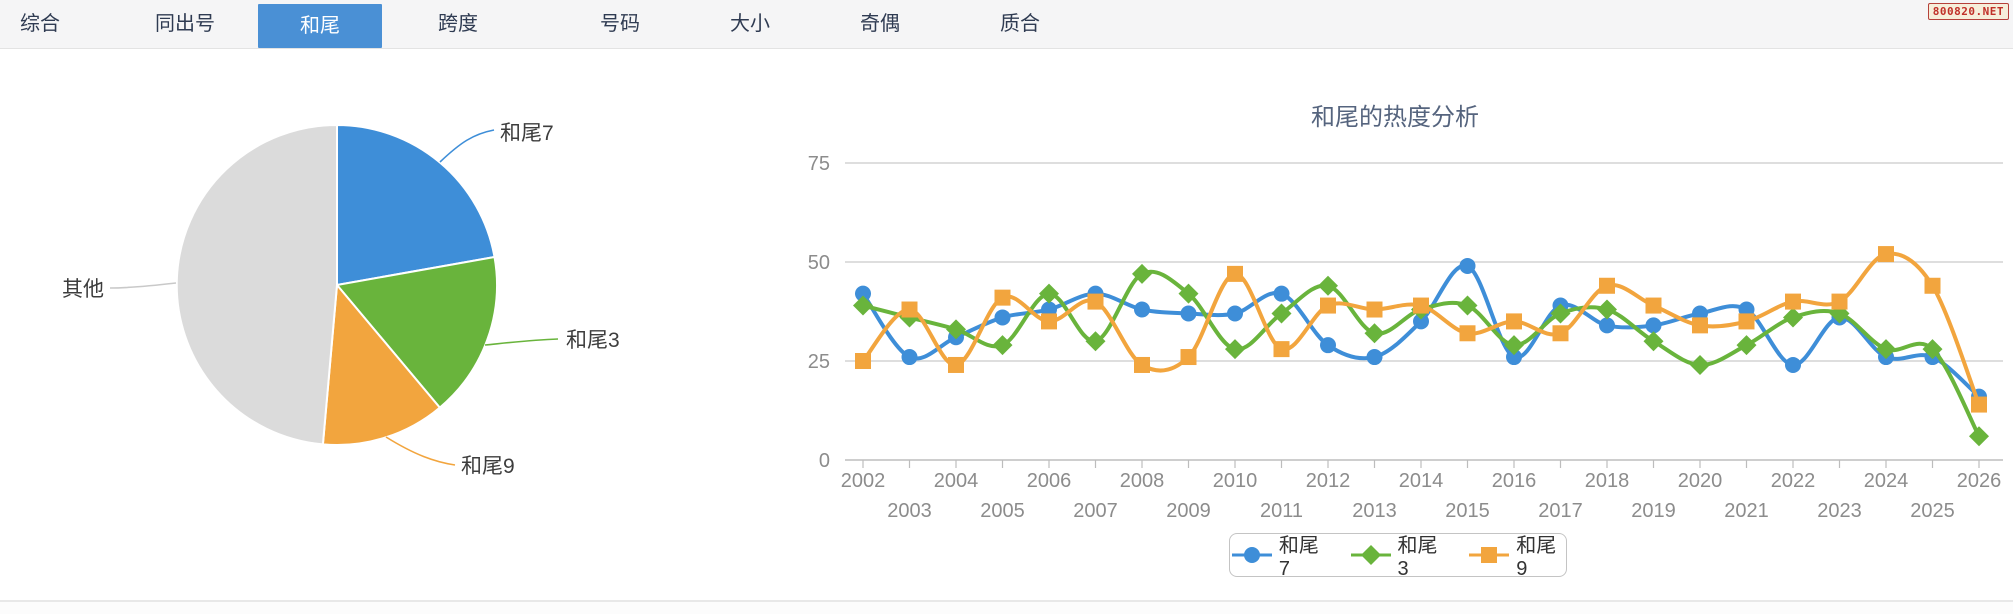 The height and width of the screenshot is (614, 2013). What do you see at coordinates (1006, 601) in the screenshot?
I see `section-divider` at bounding box center [1006, 601].